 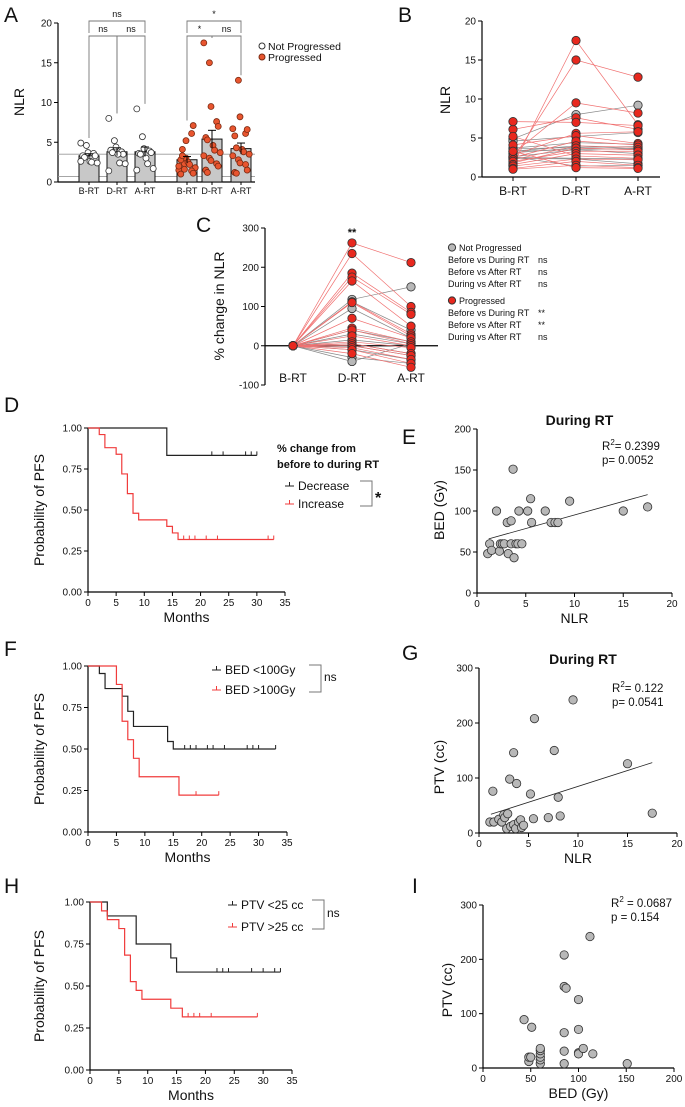 What do you see at coordinates (11, 886) in the screenshot?
I see `panel-label: H` at bounding box center [11, 886].